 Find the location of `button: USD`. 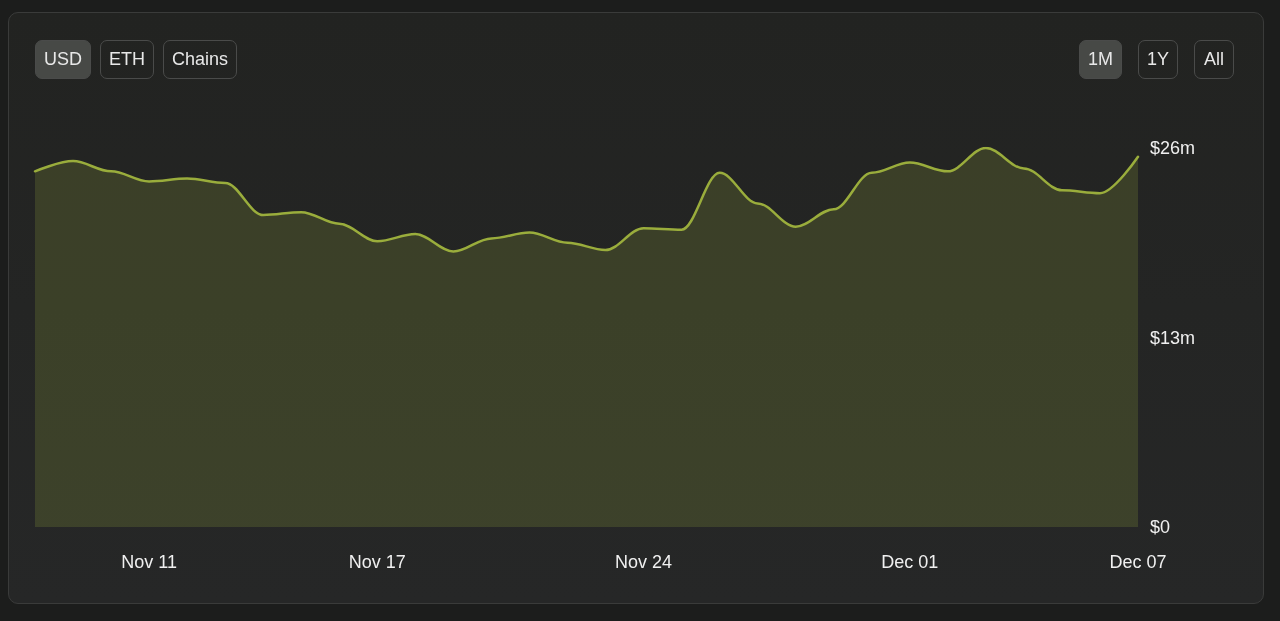

button: USD is located at coordinates (63, 59).